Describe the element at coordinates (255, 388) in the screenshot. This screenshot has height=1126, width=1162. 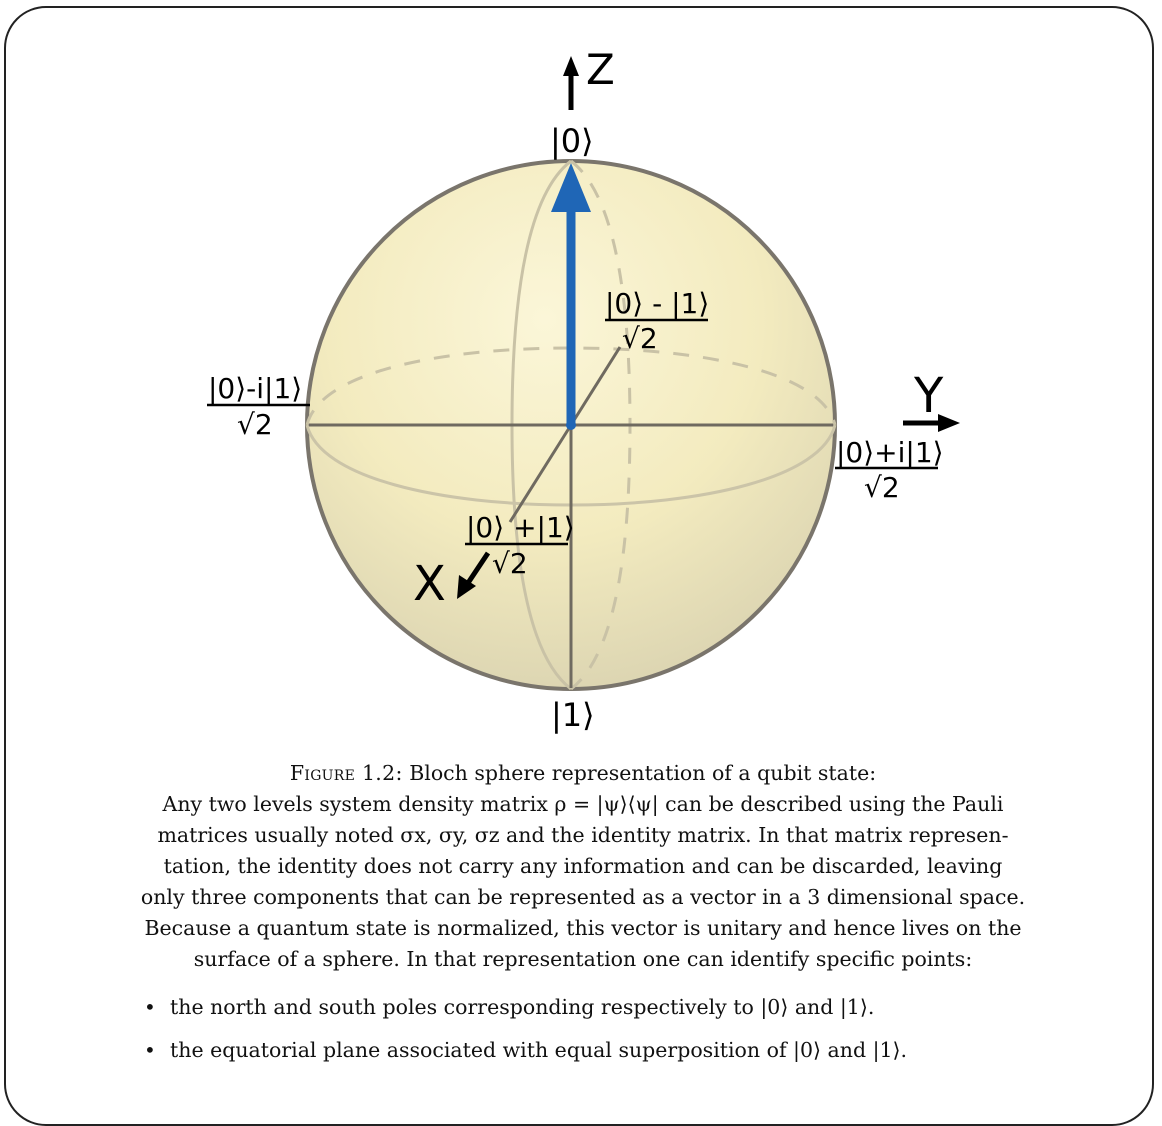
I see `minus-y-numerator: |0⟩-i|1⟩` at that location.